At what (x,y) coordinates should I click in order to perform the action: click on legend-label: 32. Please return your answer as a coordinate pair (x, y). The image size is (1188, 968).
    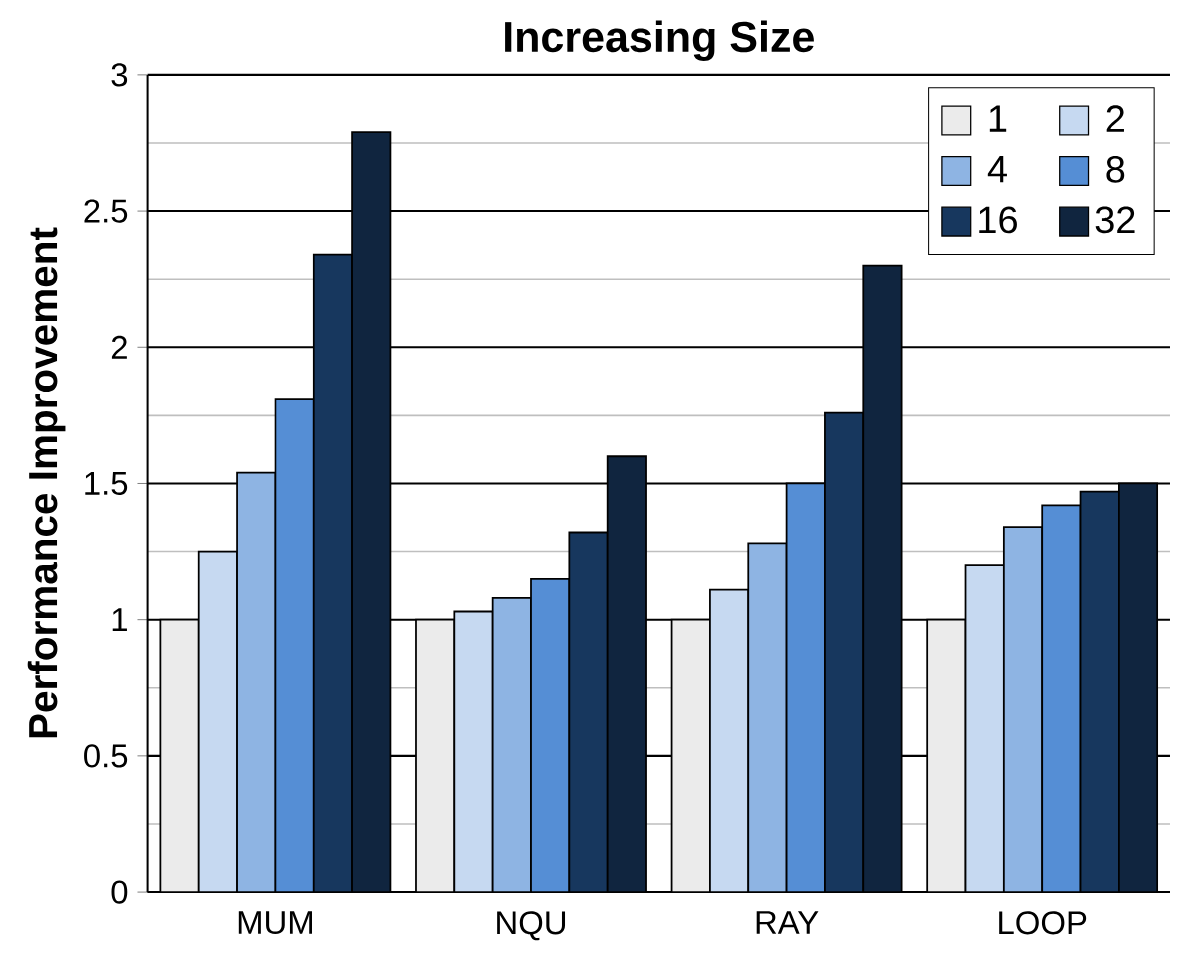
    Looking at the image, I should click on (1115, 220).